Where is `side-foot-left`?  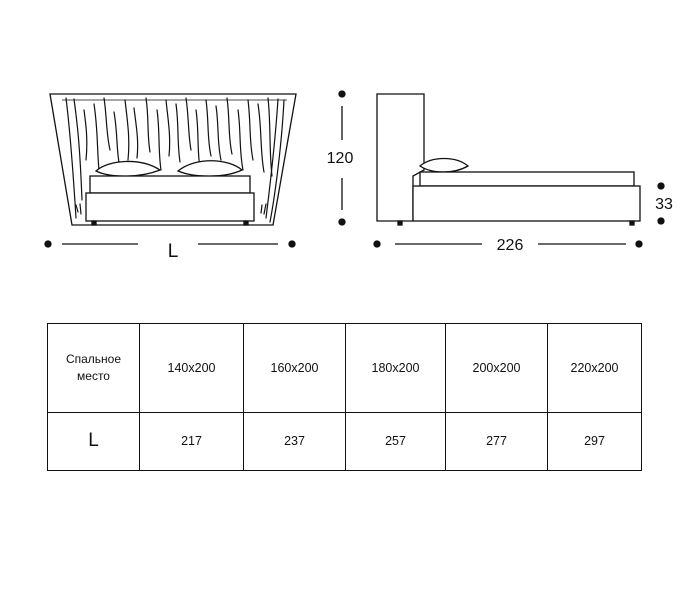
side-foot-left is located at coordinates (400, 223).